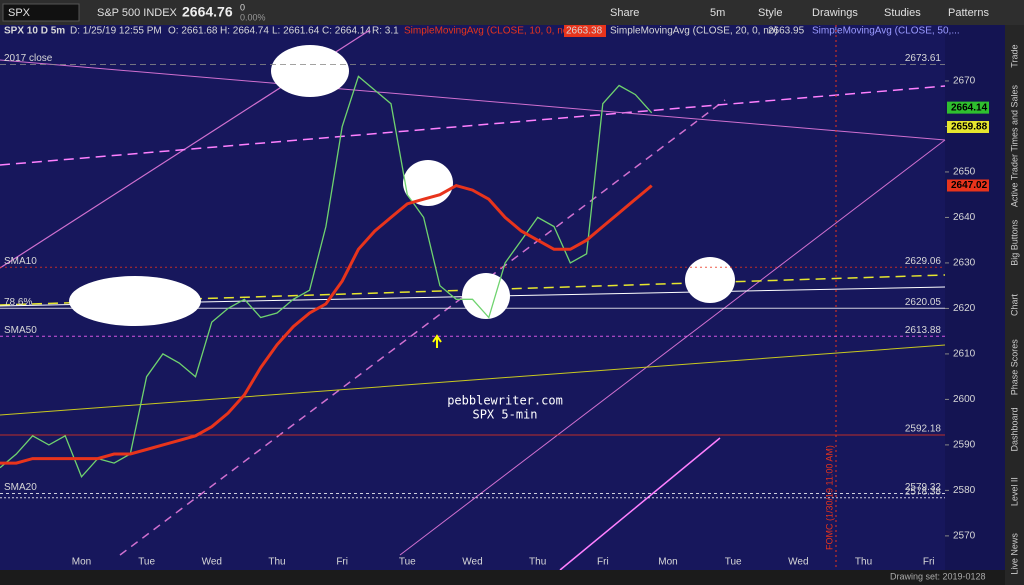  What do you see at coordinates (207, 12) in the screenshot?
I see `last-price: 2664.76` at bounding box center [207, 12].